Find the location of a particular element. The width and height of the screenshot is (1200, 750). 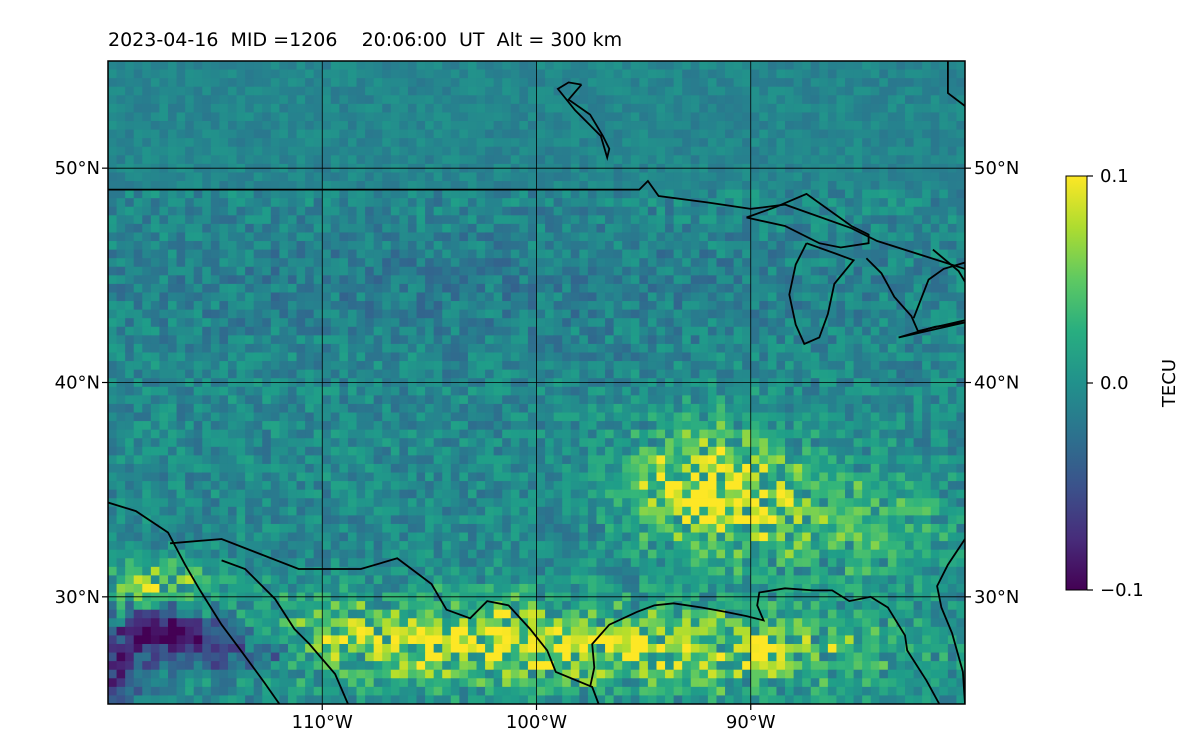

colorbar: 0.1 0.0 −0.1 TECU is located at coordinates (1122, 383).